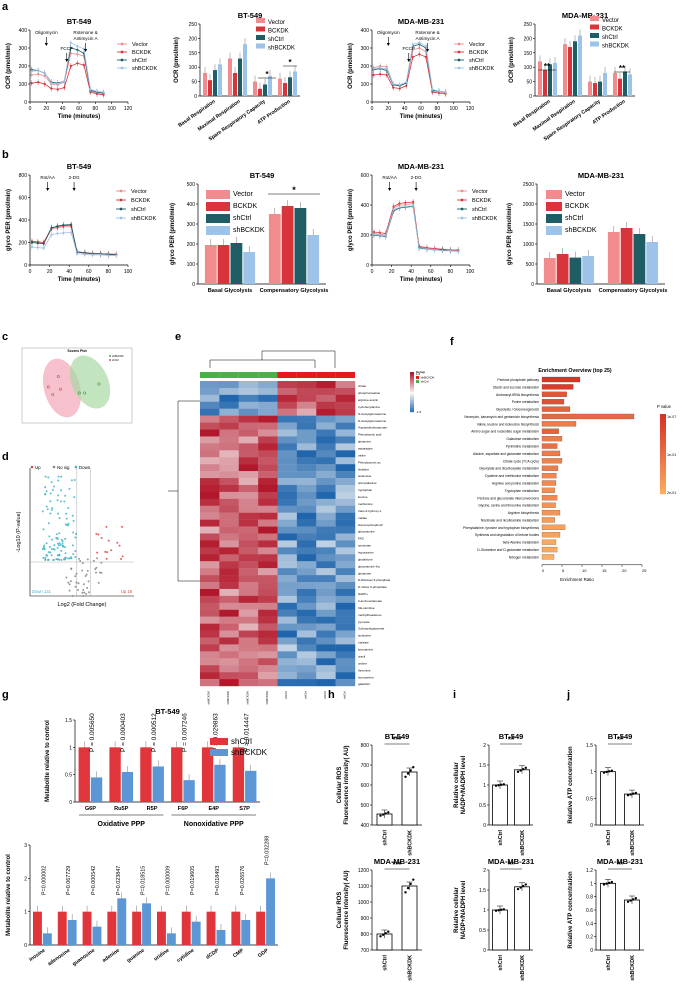 The width and height of the screenshot is (685, 985). I want to click on row-label: asparagine, so click(365, 449).